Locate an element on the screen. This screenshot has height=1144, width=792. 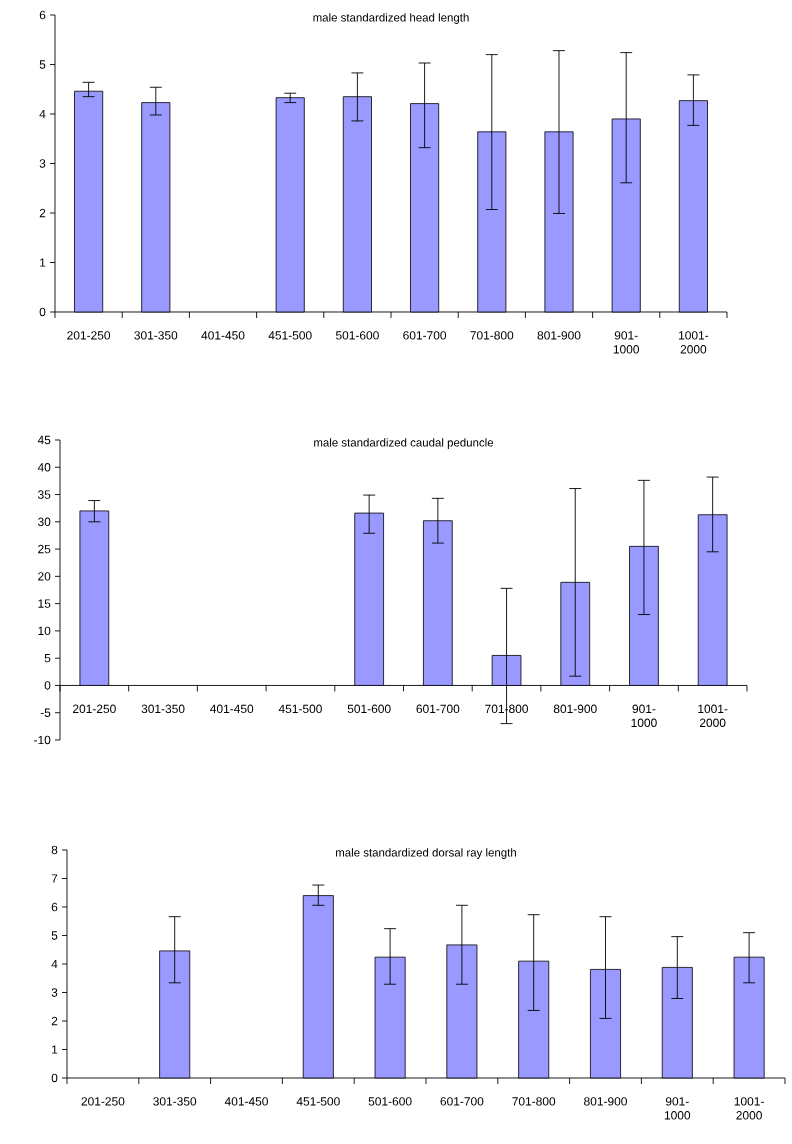
y-tick-label: 7 is located at coordinates (54, 878).